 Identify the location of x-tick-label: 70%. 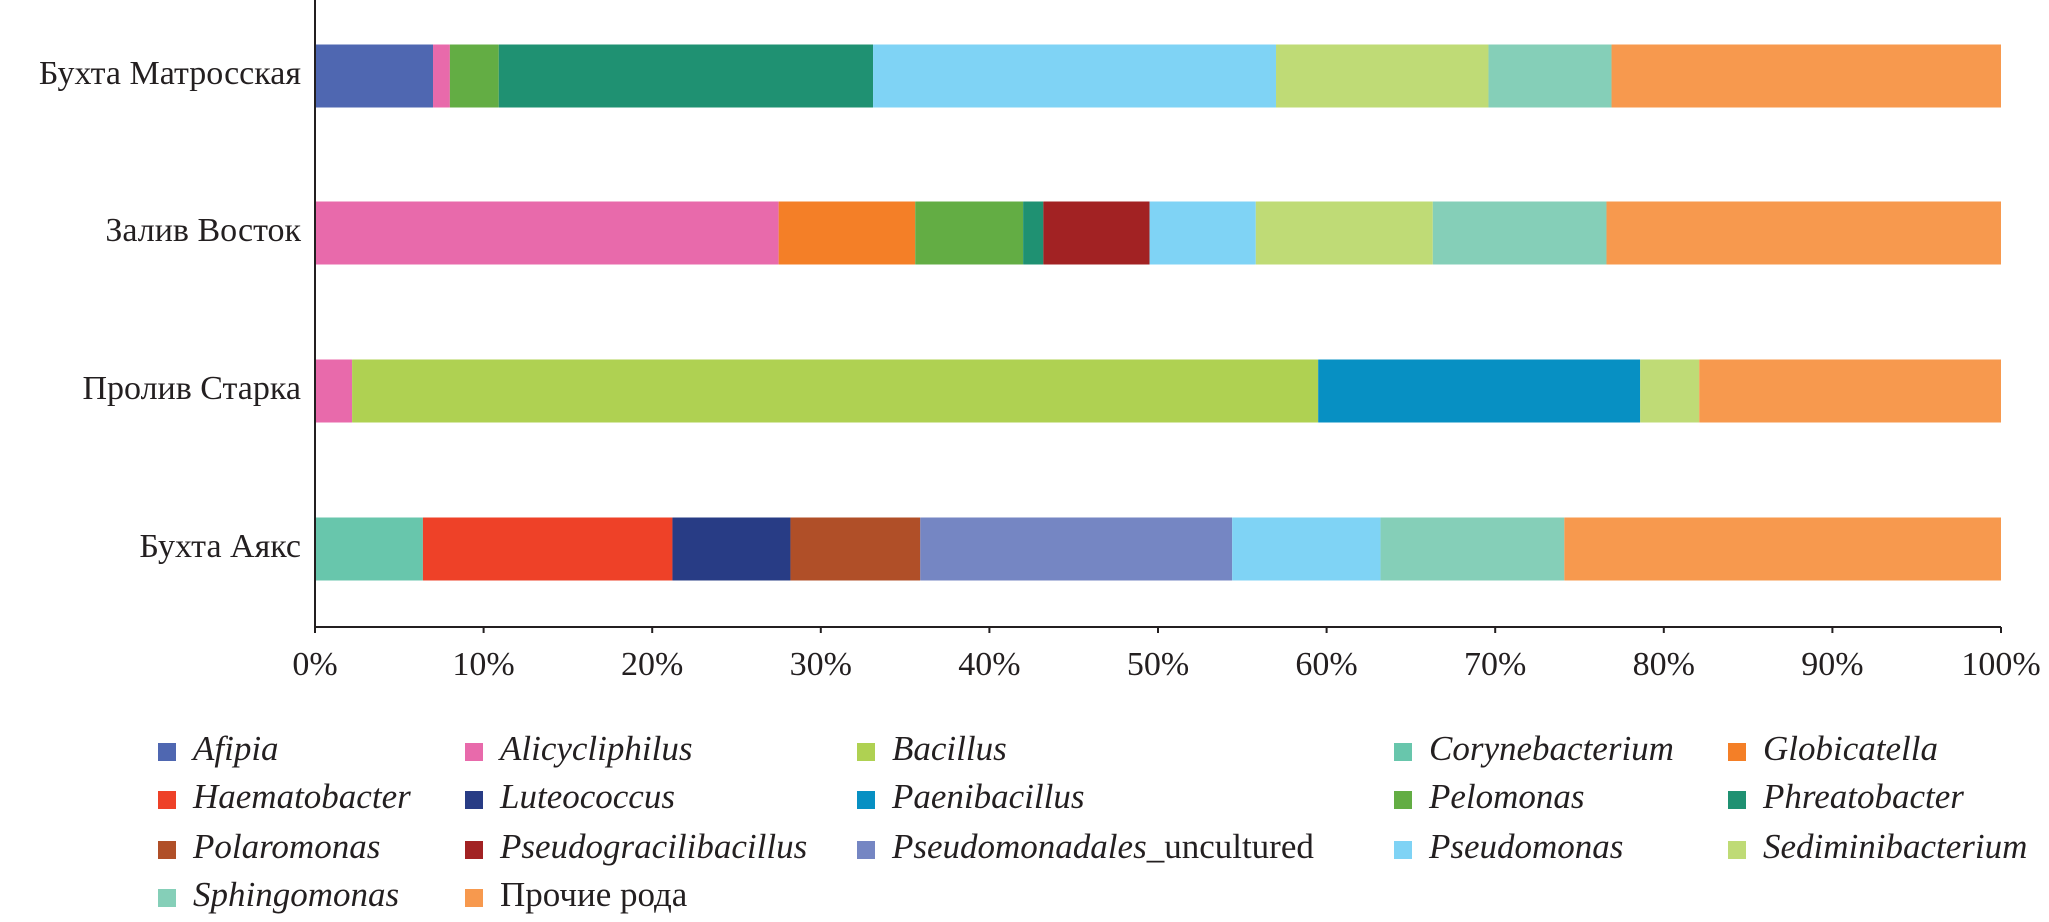
(1495, 664).